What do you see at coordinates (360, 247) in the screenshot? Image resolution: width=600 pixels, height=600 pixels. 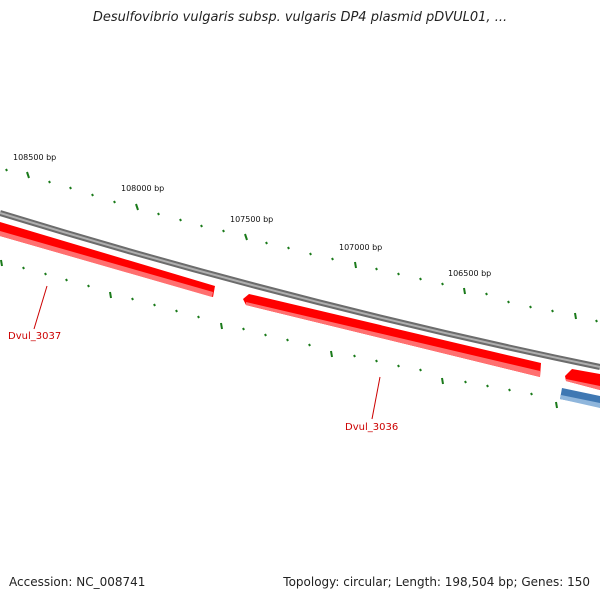 I see `bp-label-107000: 107000 bp` at bounding box center [360, 247].